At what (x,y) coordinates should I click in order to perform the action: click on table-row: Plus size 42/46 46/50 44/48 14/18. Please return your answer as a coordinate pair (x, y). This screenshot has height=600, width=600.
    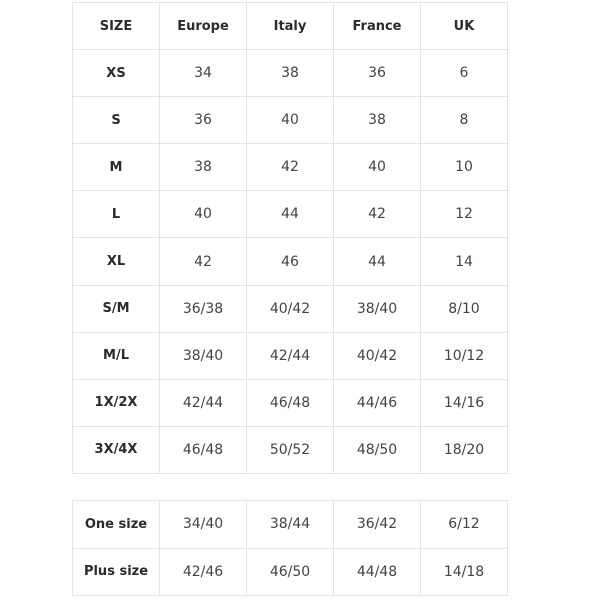
    Looking at the image, I should click on (290, 571).